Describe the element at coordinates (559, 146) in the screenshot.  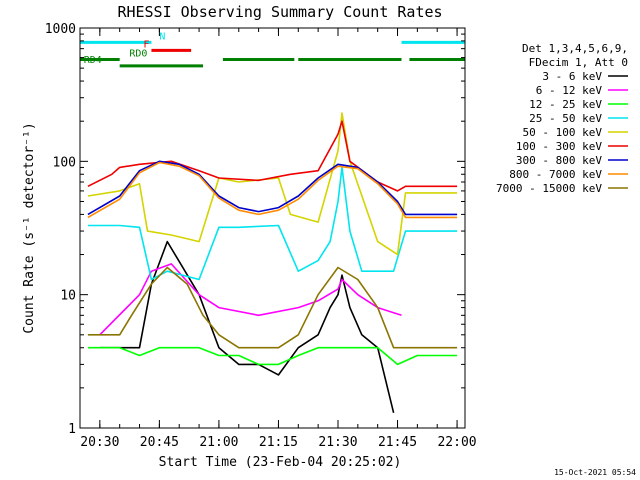
I see `legend-label-6: 100 - 300 keV` at that location.